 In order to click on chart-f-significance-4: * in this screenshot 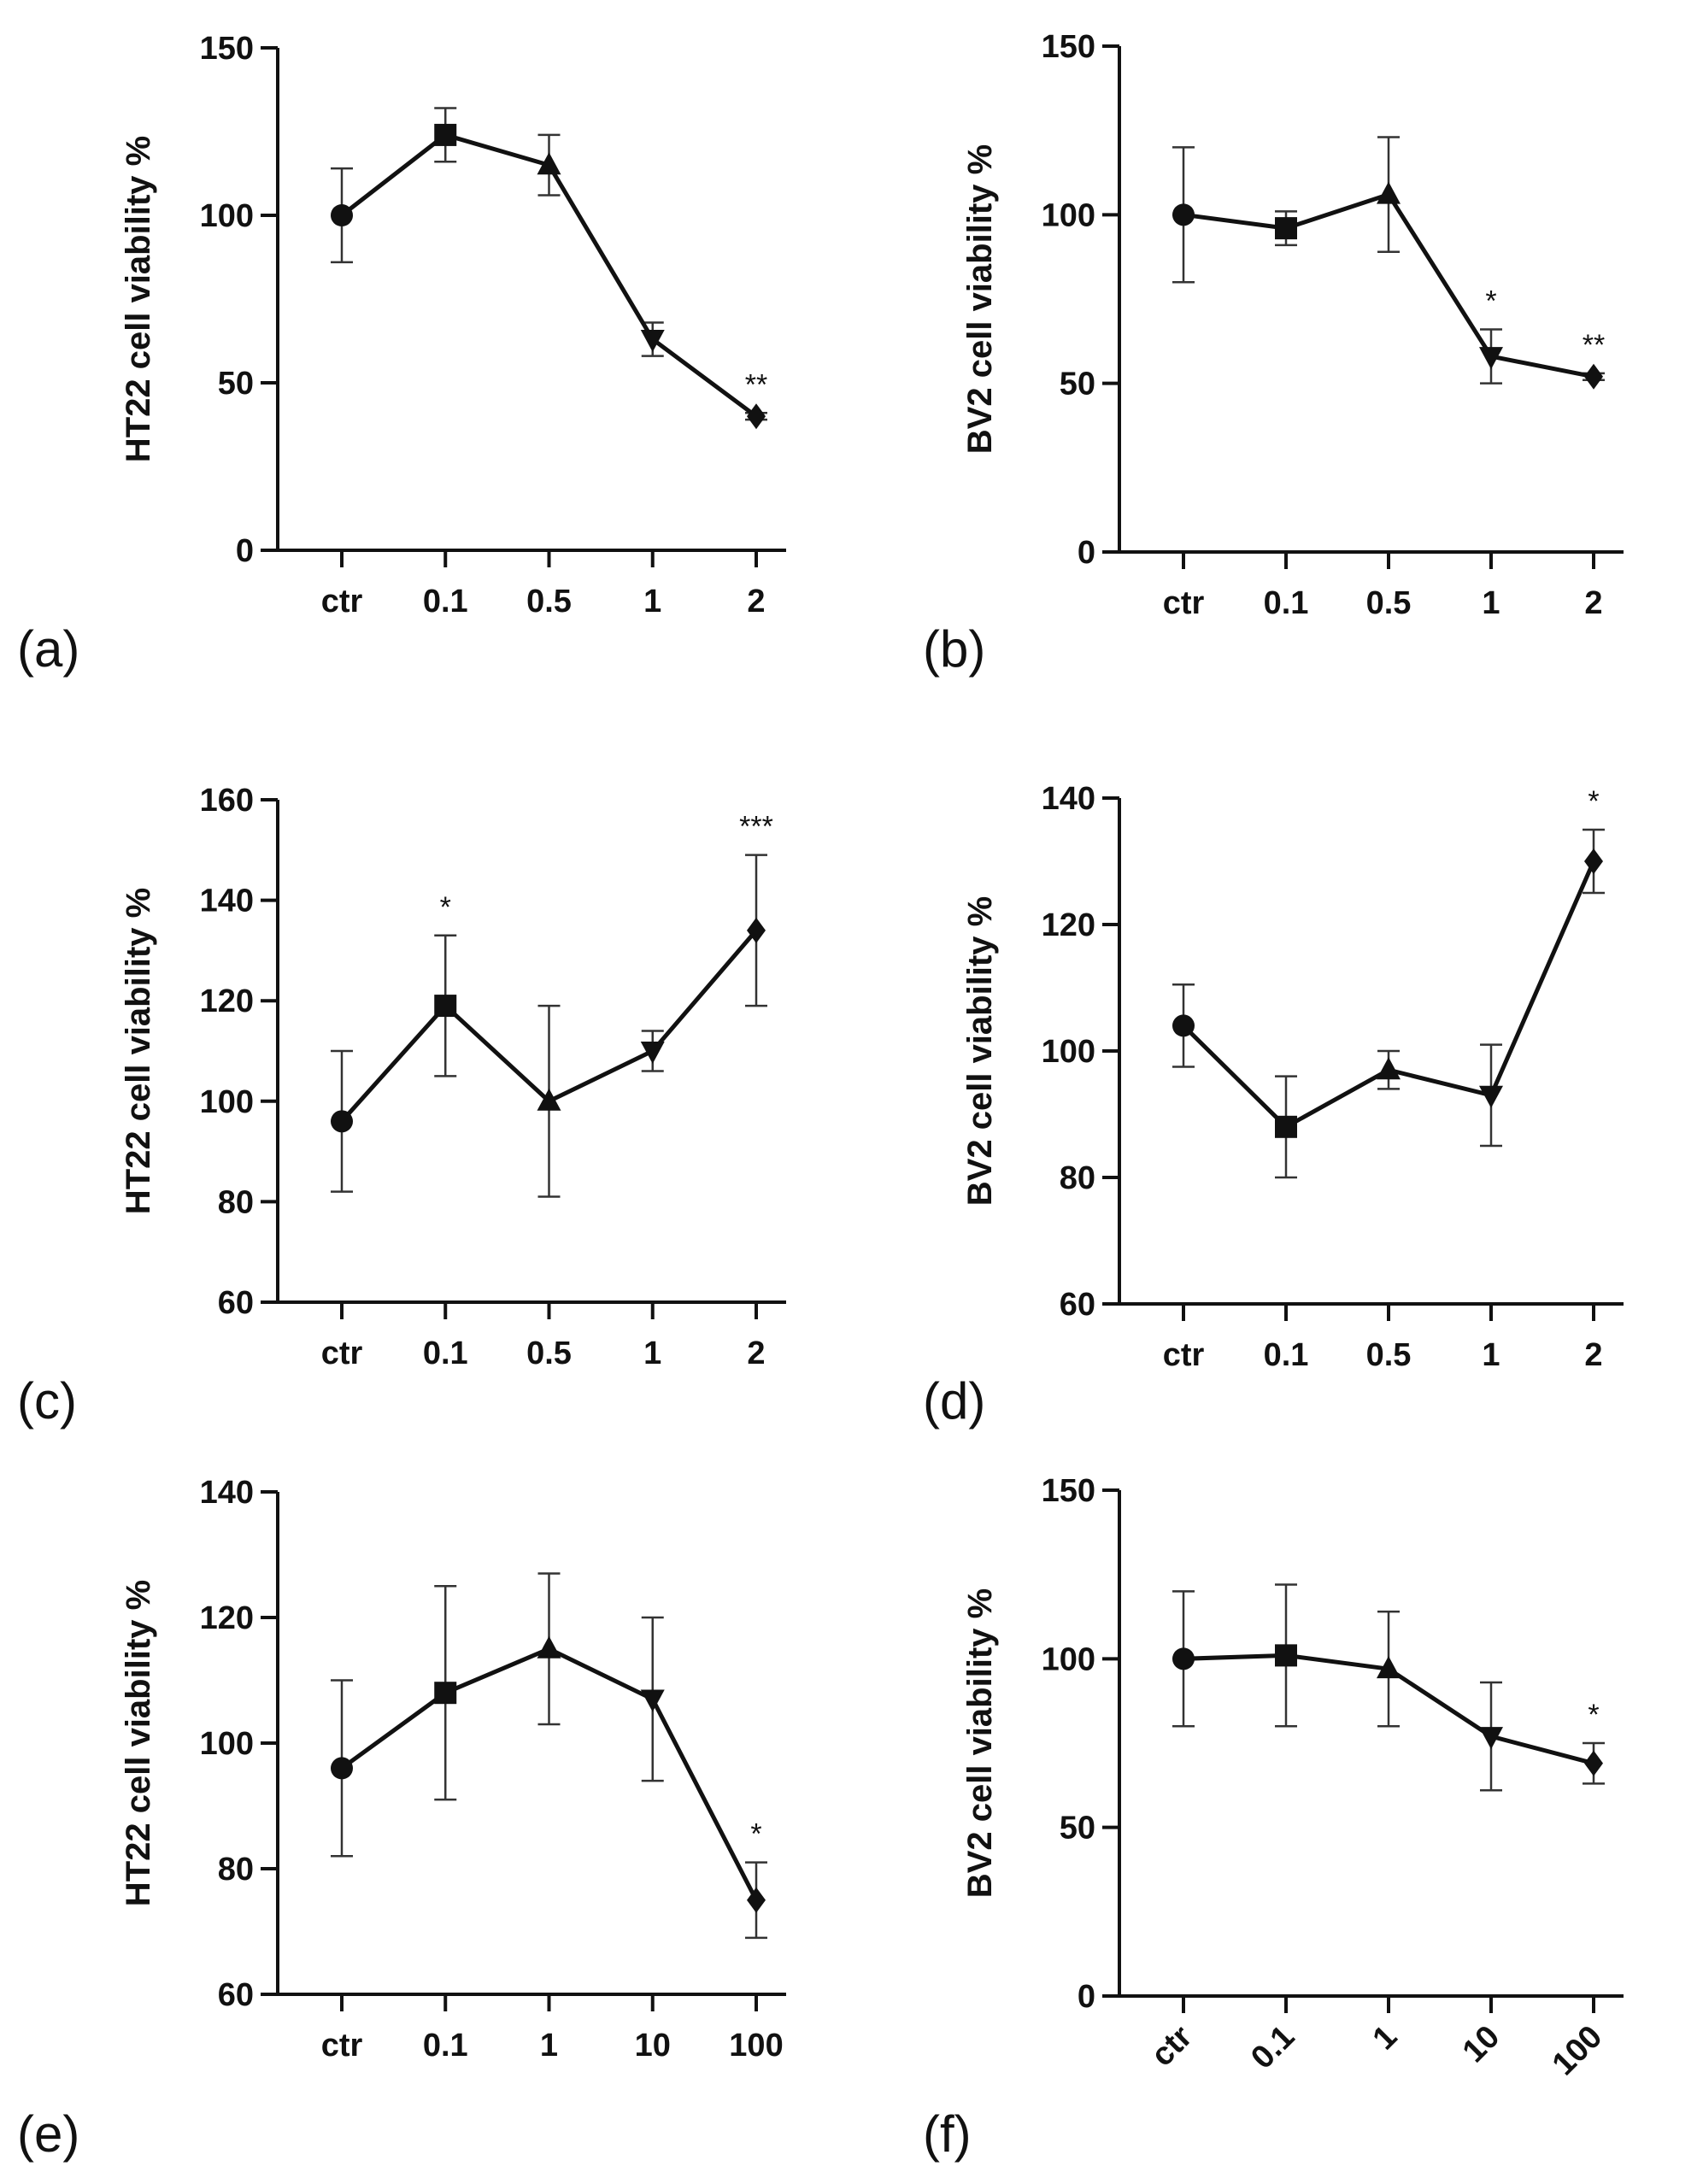, I will do `click(1593, 1715)`.